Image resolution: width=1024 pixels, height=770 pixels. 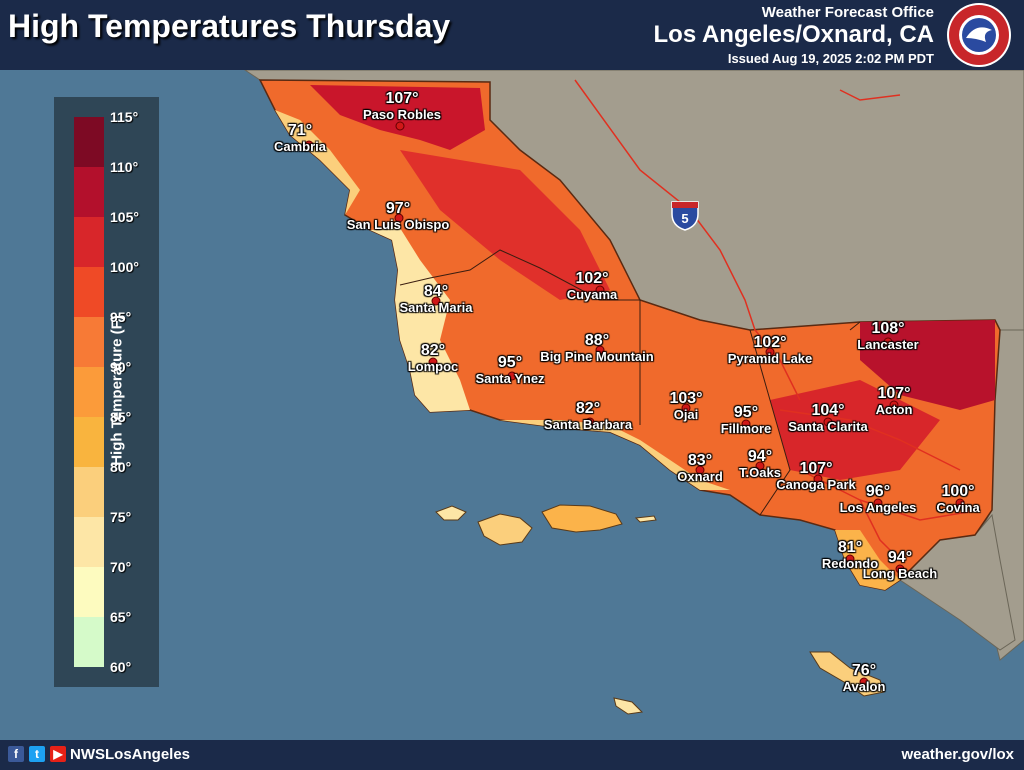 I want to click on place-name: Acton, so click(x=894, y=409).